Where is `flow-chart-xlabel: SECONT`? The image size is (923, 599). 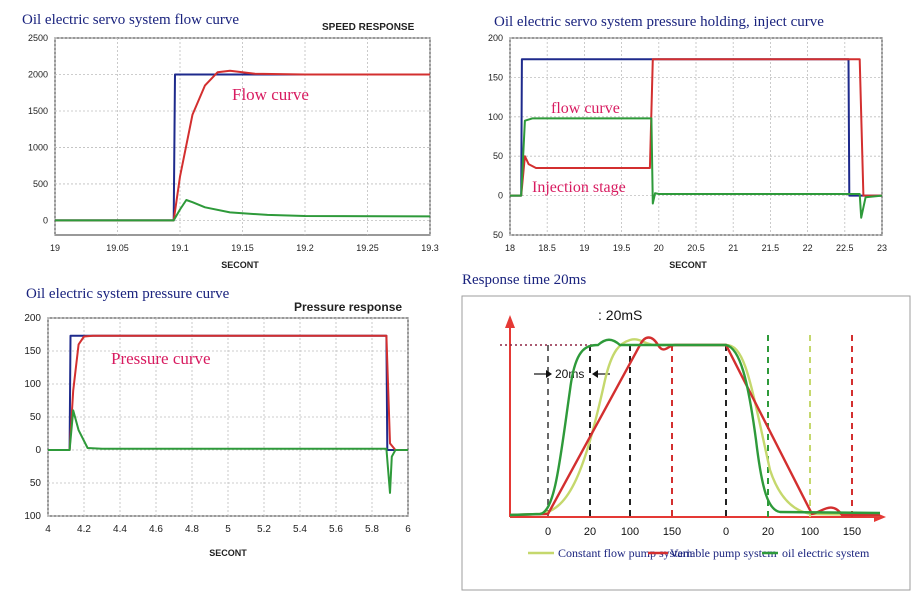 flow-chart-xlabel: SECONT is located at coordinates (240, 265).